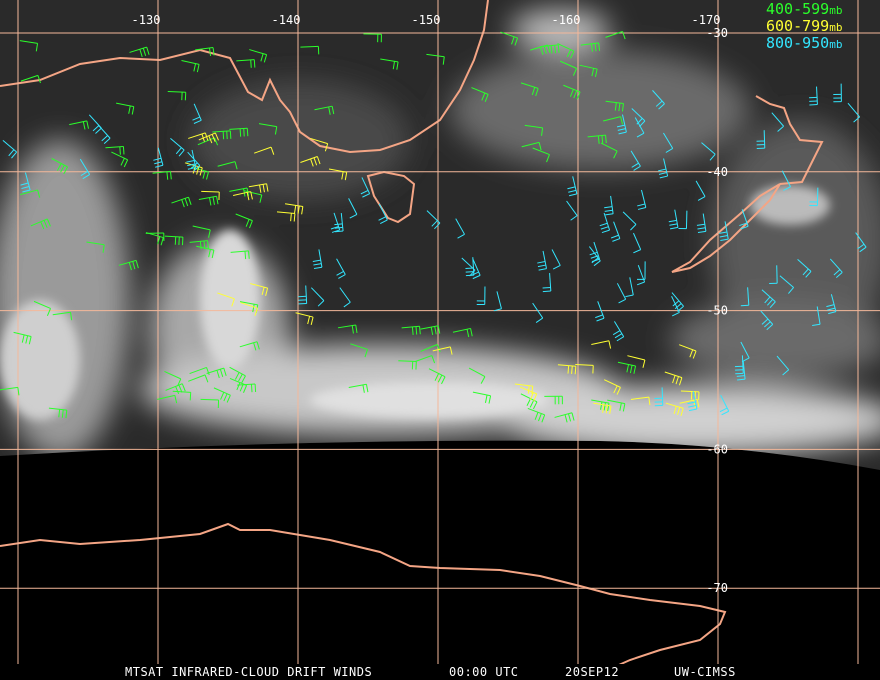 Image resolution: width=880 pixels, height=680 pixels. I want to click on legend-range: 400-599, so click(797, 9).